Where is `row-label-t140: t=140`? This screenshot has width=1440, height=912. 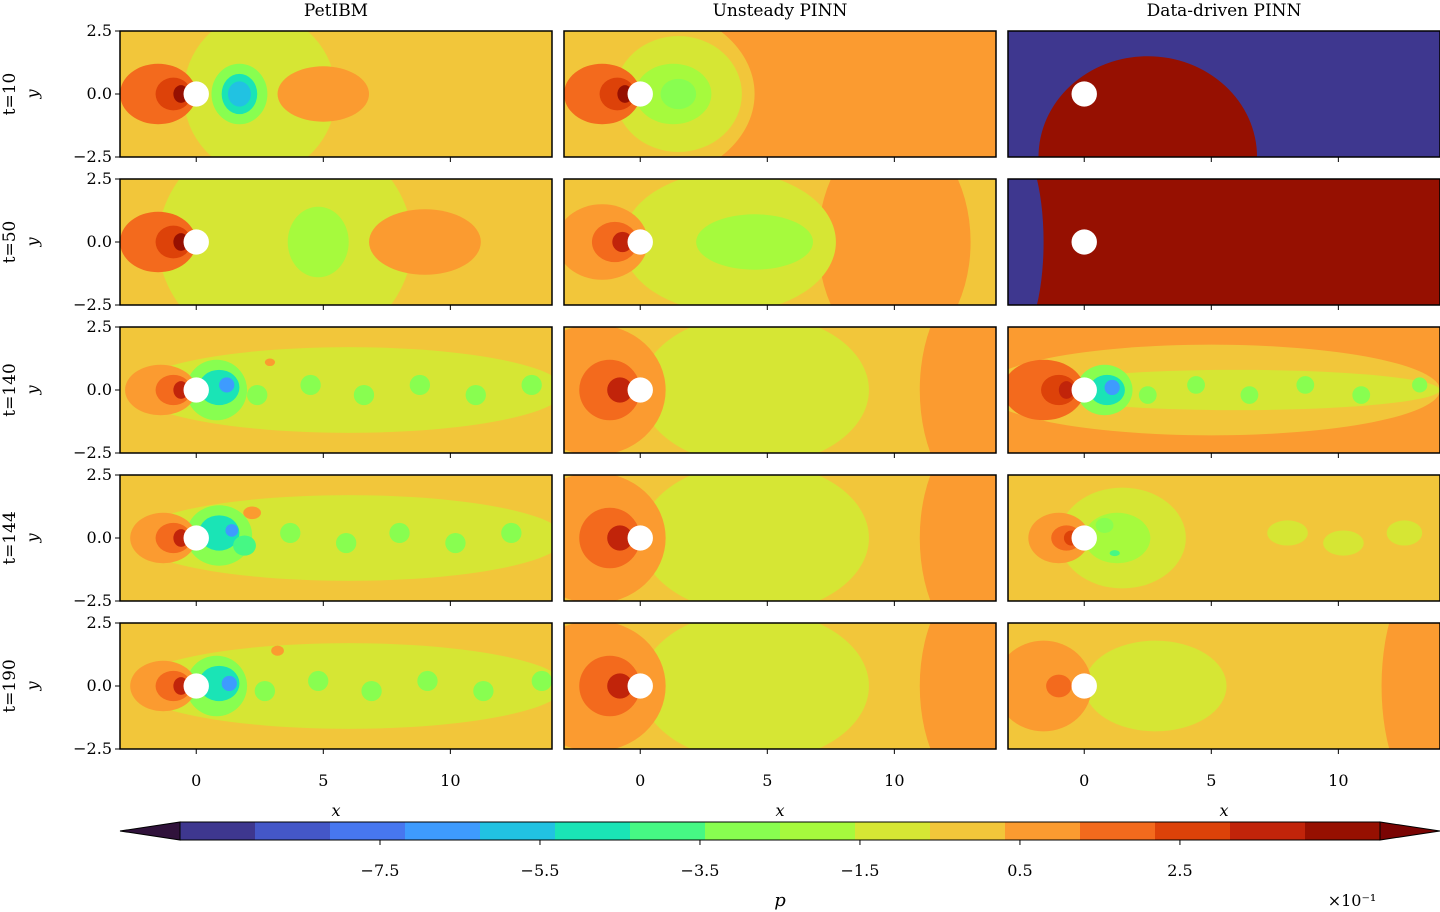 row-label-t140: t=140 is located at coordinates (10, 390).